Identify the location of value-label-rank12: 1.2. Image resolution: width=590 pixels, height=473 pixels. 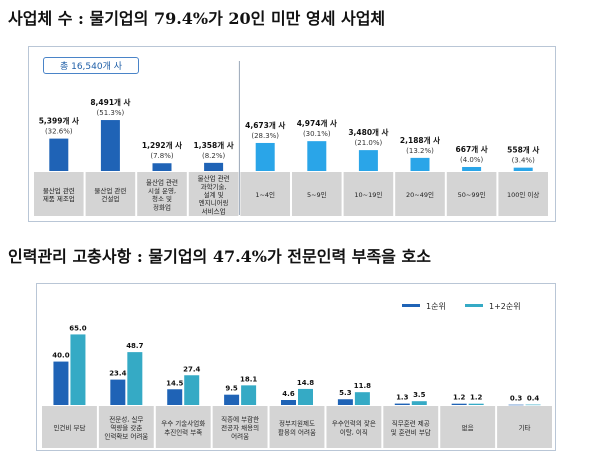
(476, 398).